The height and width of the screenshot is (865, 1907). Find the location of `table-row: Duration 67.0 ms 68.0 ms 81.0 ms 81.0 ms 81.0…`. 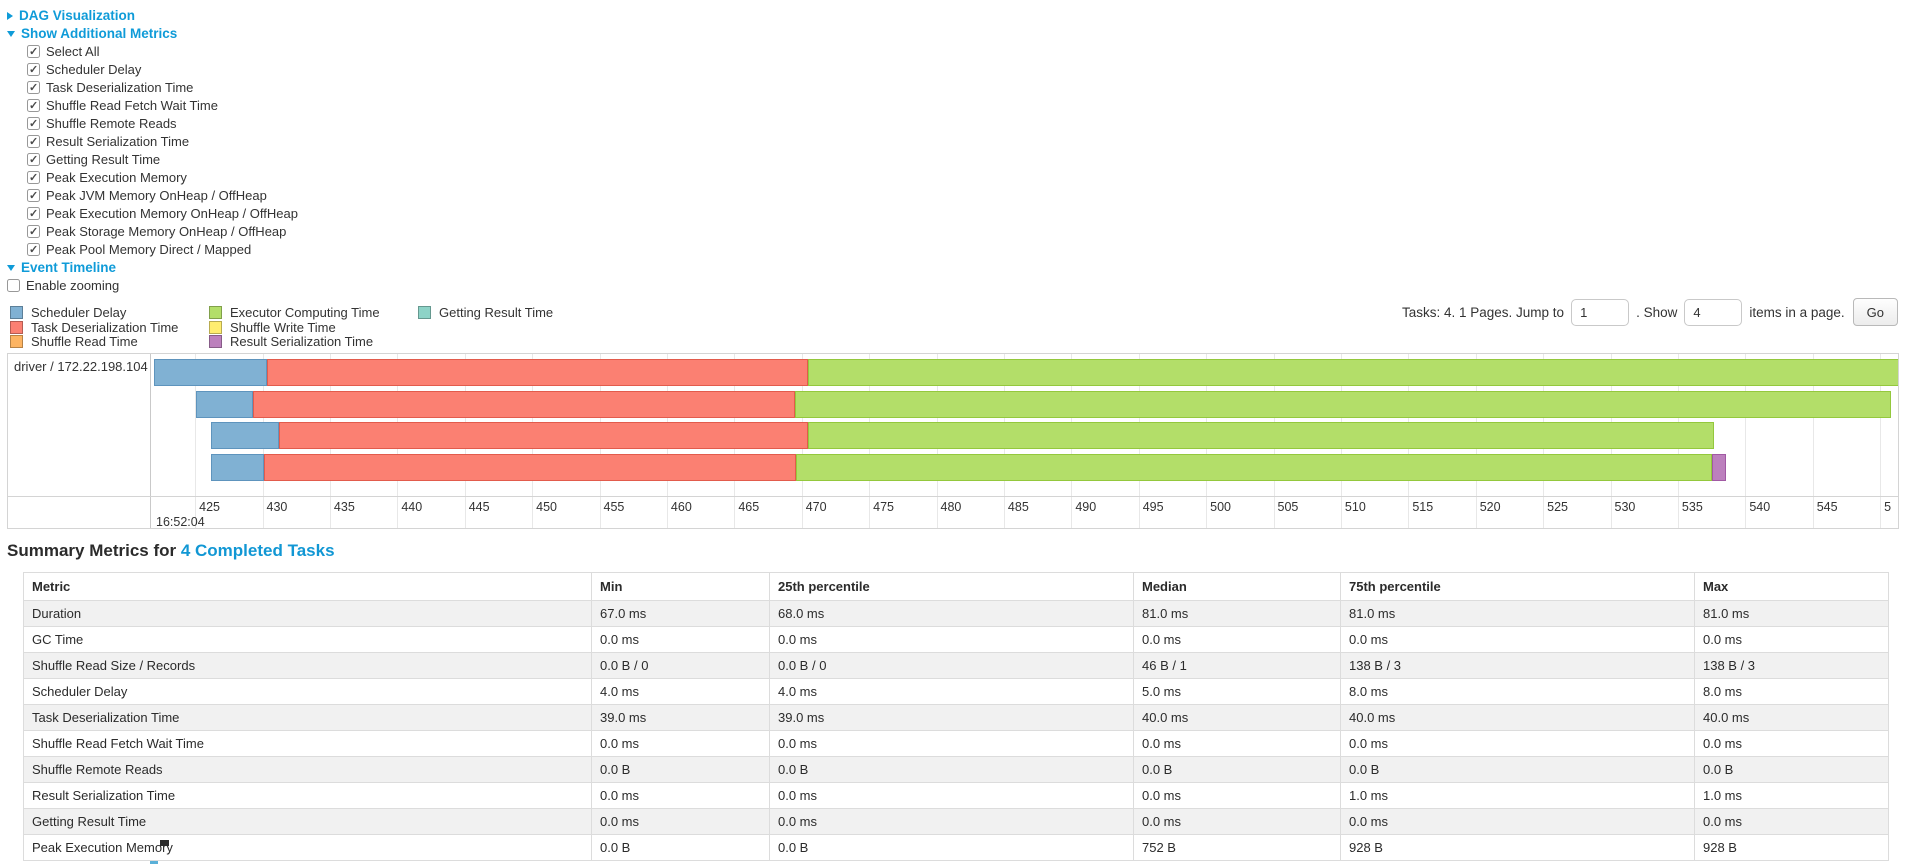

table-row: Duration 67.0 ms 68.0 ms 81.0 ms 81.0 ms 81.0… is located at coordinates (956, 613).